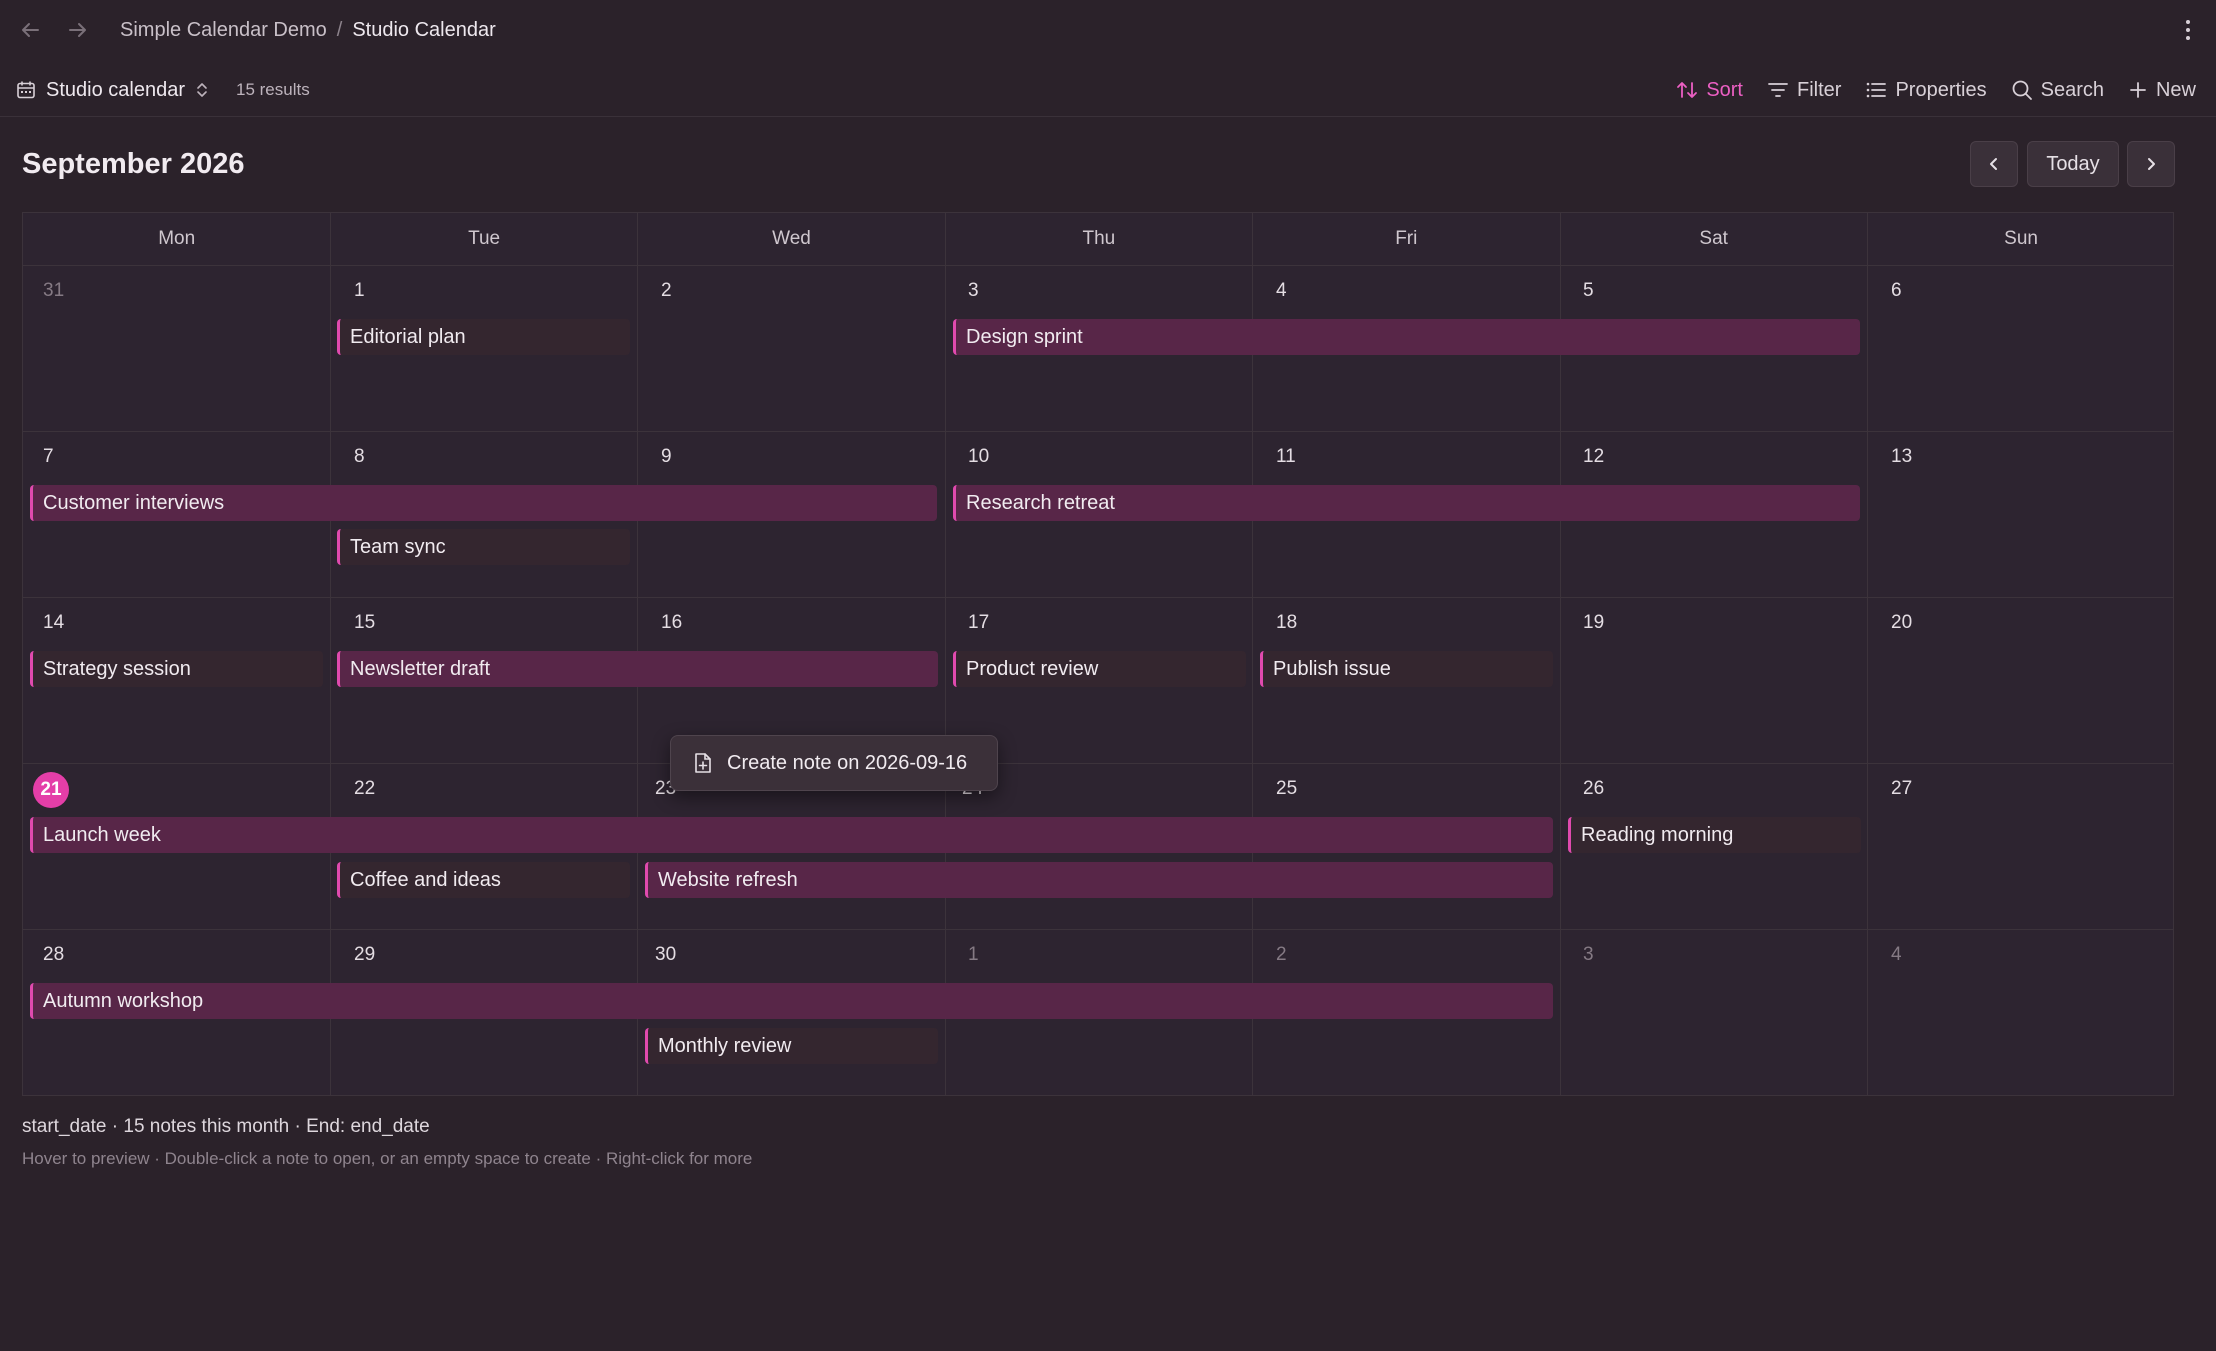  I want to click on month-title: September 2026, so click(133, 164).